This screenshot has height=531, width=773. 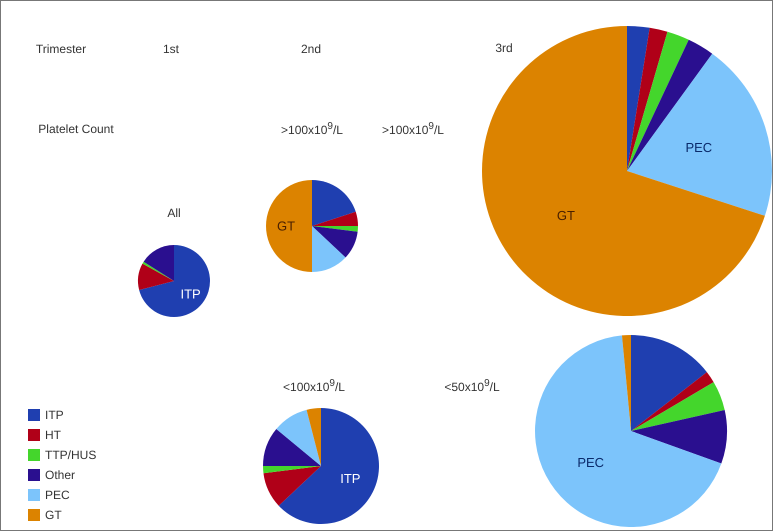 What do you see at coordinates (53, 435) in the screenshot?
I see `legend-label: HT` at bounding box center [53, 435].